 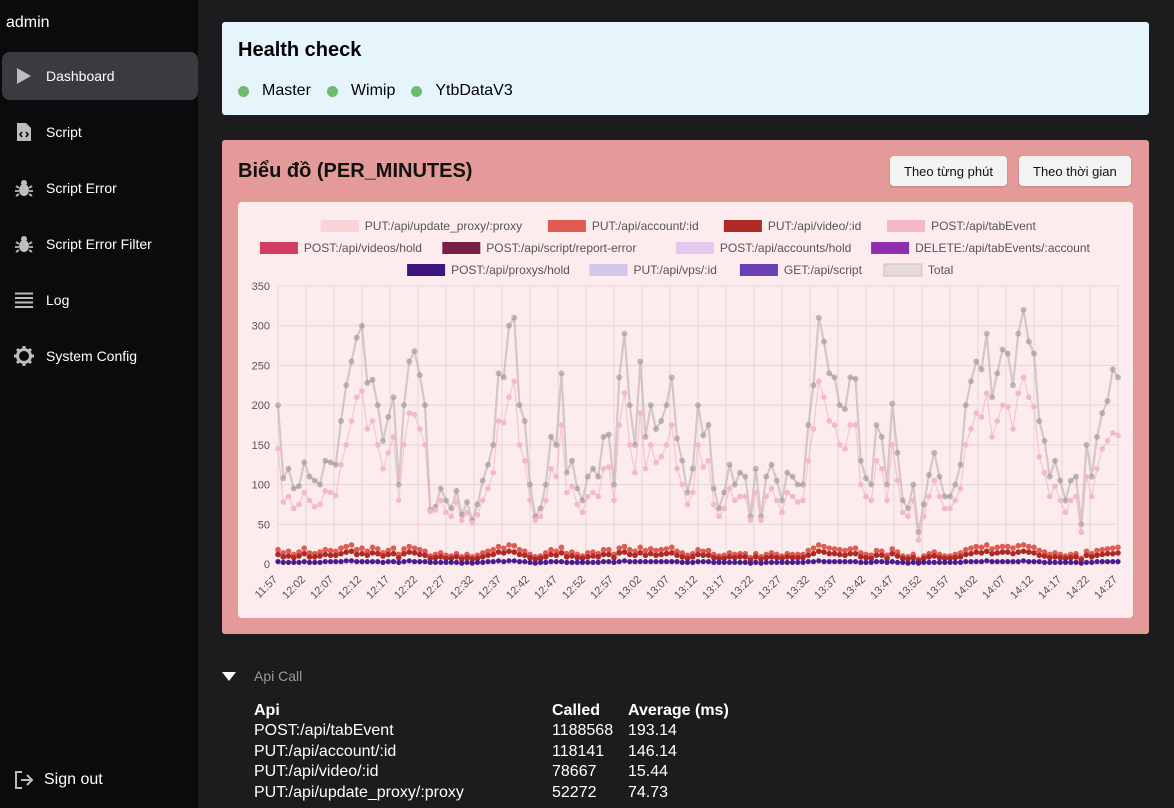 I want to click on column-header-api: Api, so click(x=267, y=710).